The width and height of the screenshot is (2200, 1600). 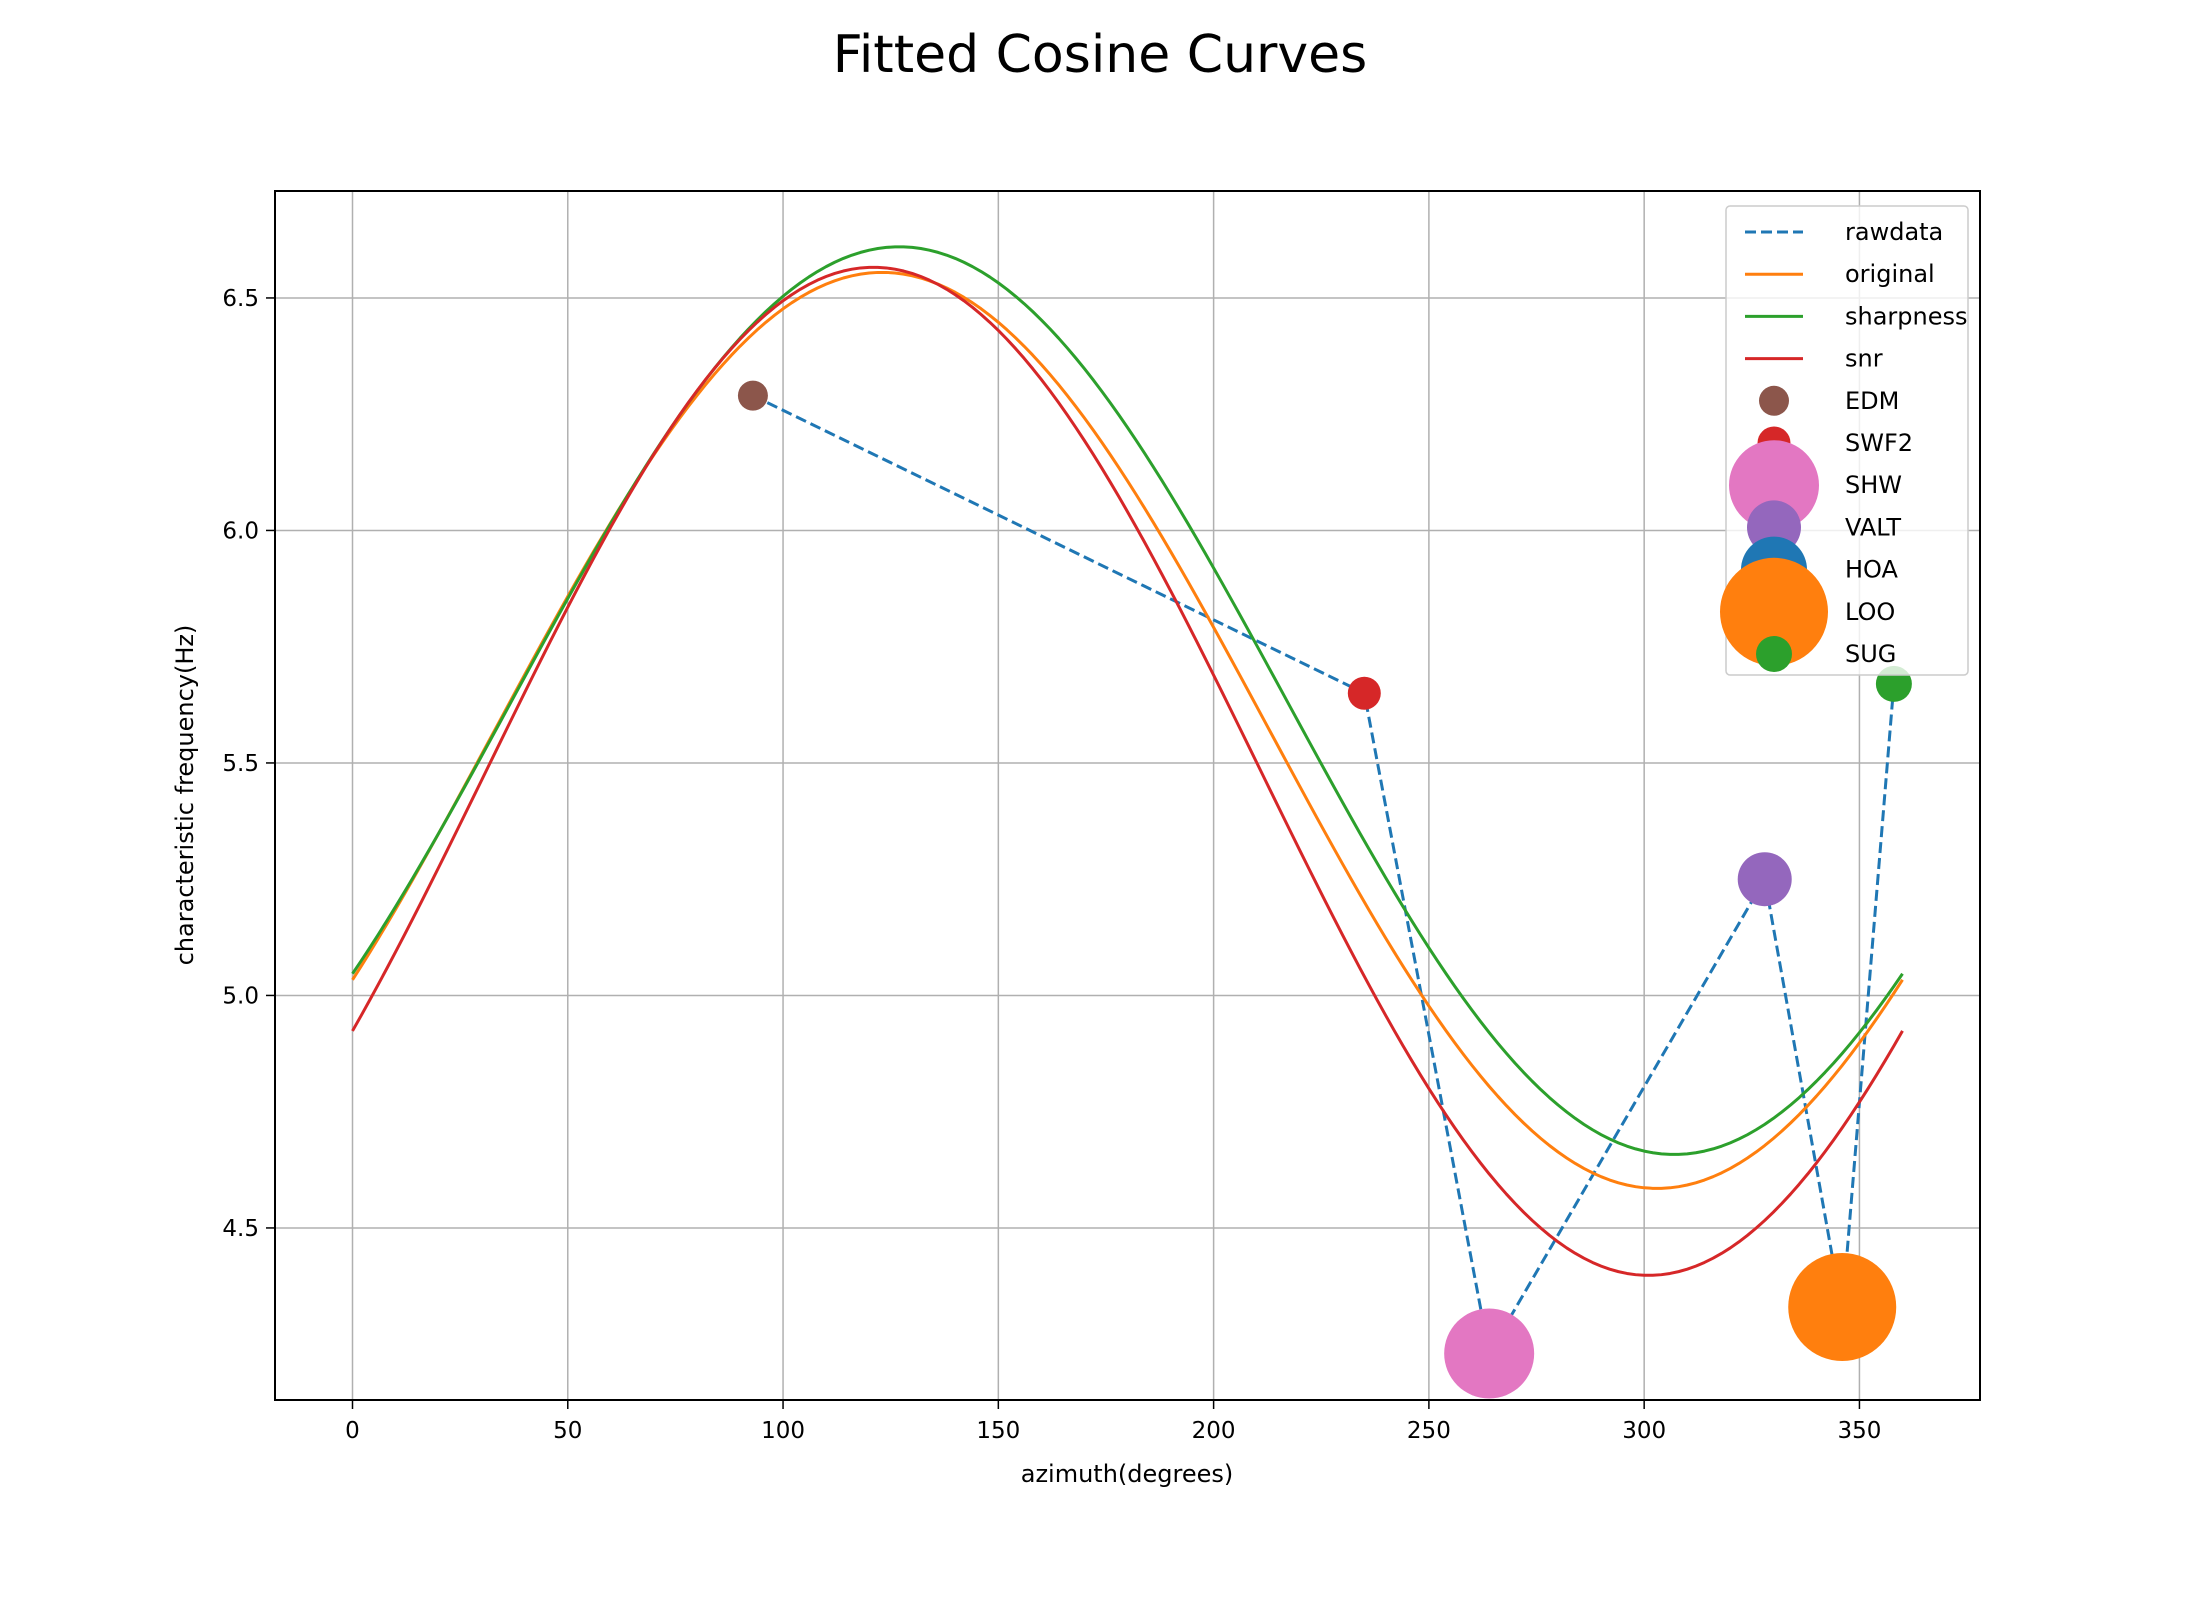 What do you see at coordinates (1774, 485) in the screenshot?
I see `legend-marker-shw` at bounding box center [1774, 485].